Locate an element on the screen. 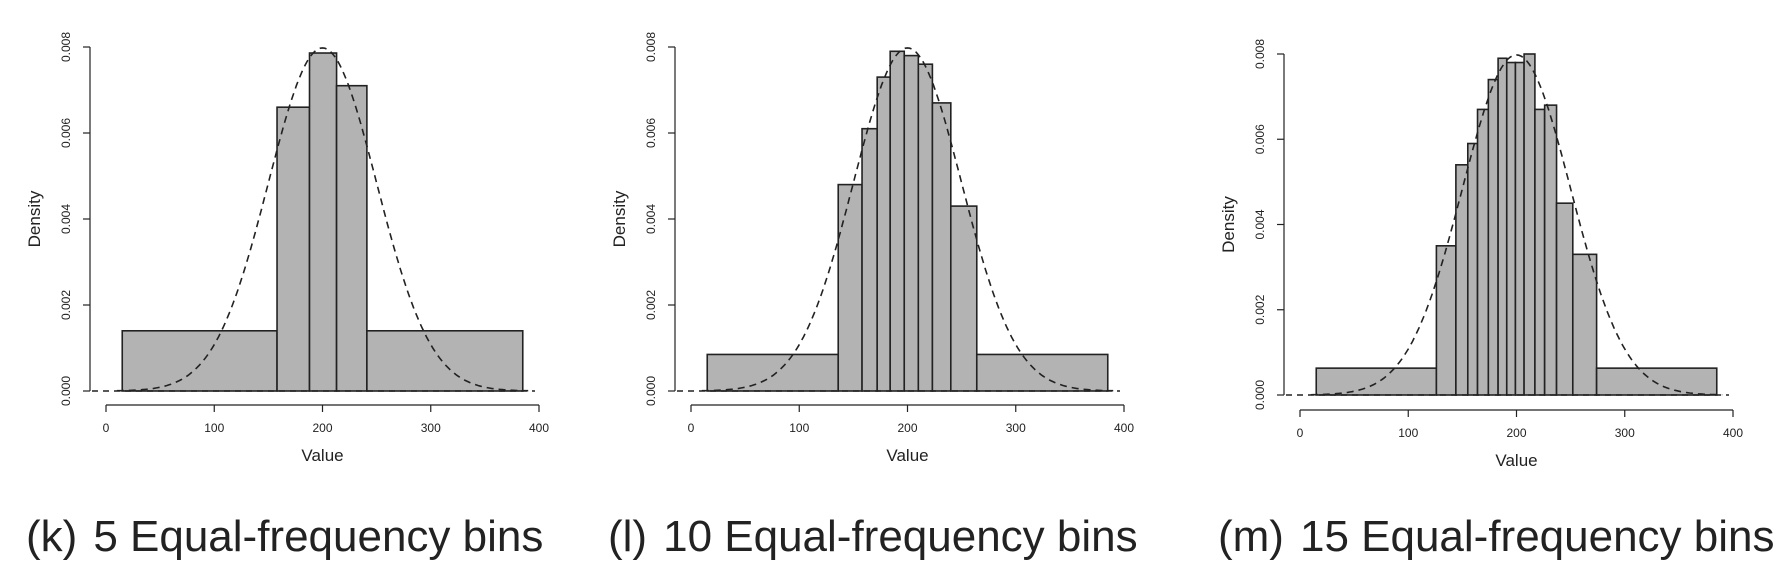  y-axis-label-m: Density is located at coordinates (1228, 224).